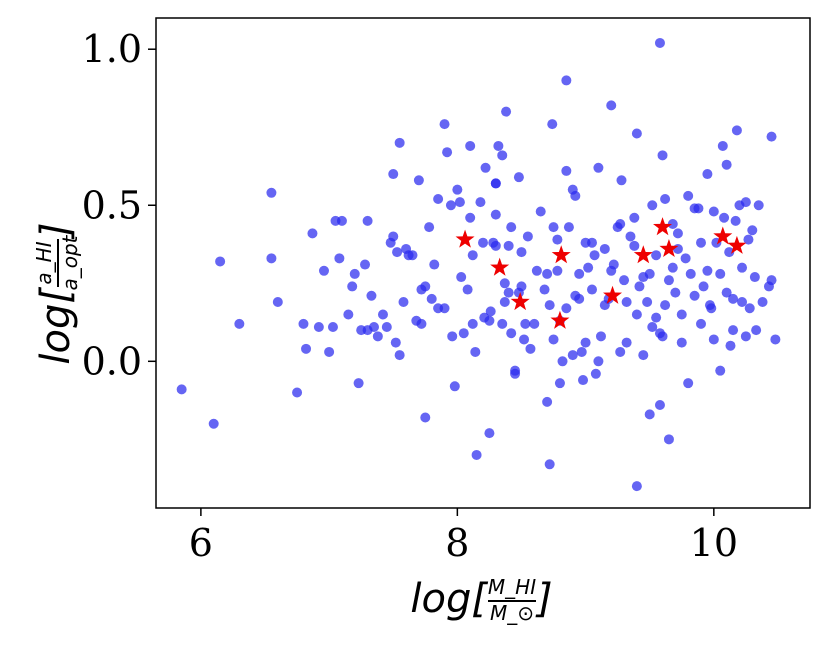 The width and height of the screenshot is (831, 646). I want to click on y-axis-label-numerator: a_HI, so click(44, 262).